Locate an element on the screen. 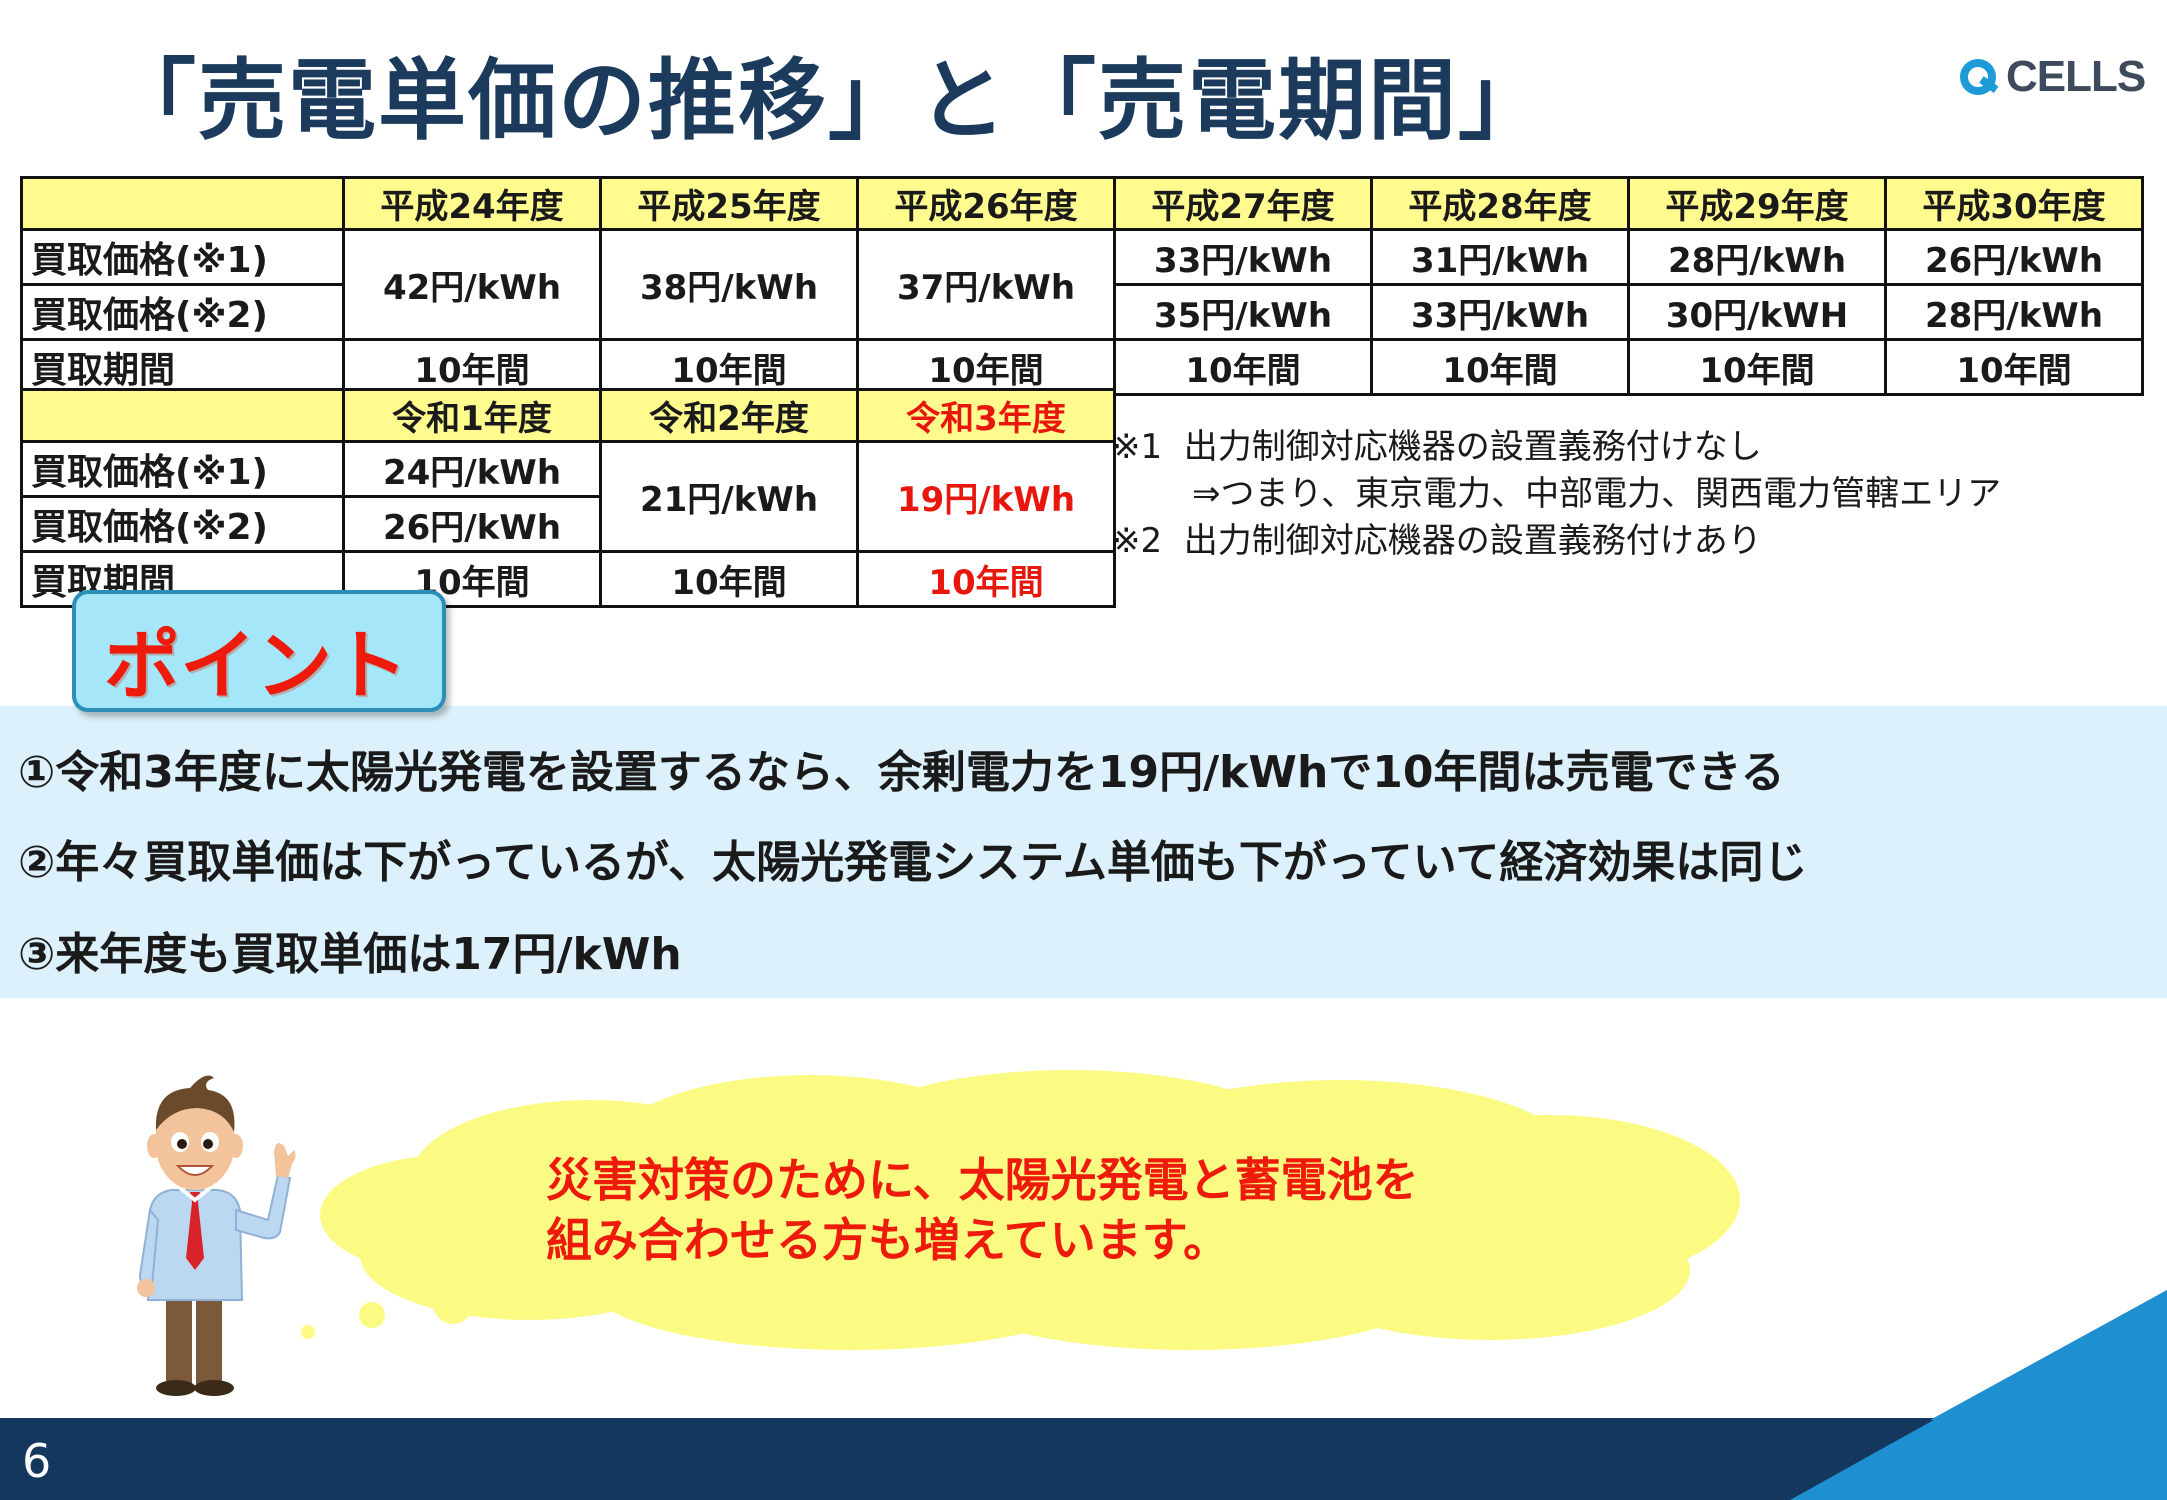 Image resolution: width=2167 pixels, height=1500 pixels. note-1-text: 出力制御対応機器の設置義務付けなし is located at coordinates (1472, 447).